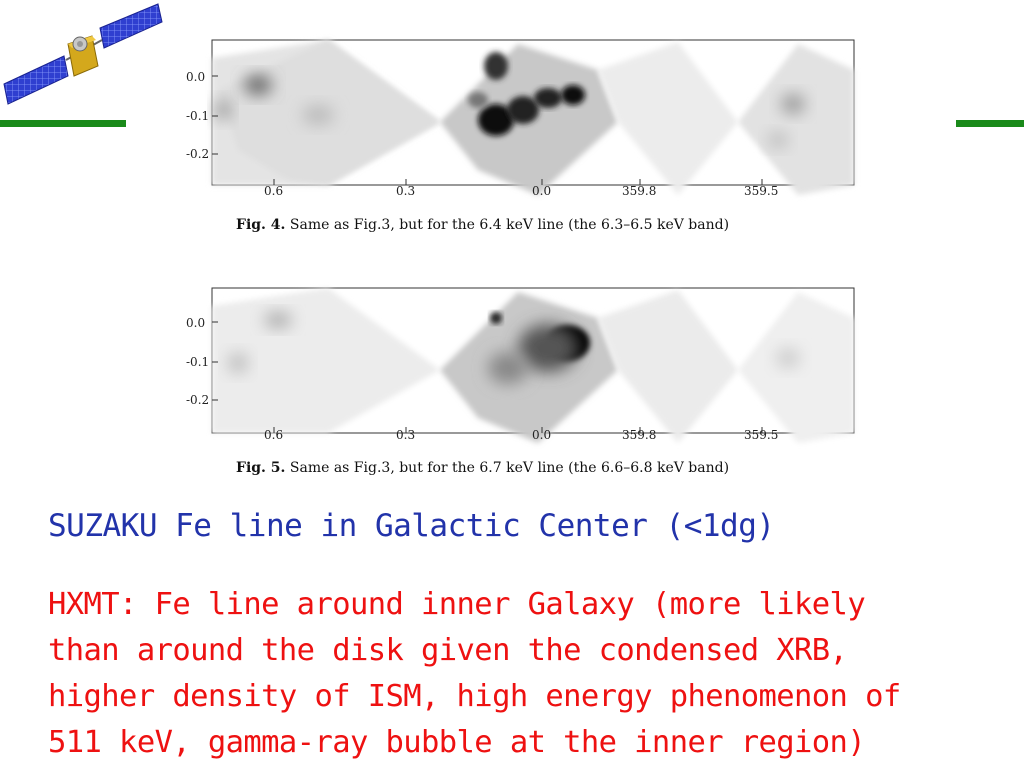 This screenshot has height=768, width=1024. What do you see at coordinates (990, 123) in the screenshot?
I see `decorative-bar-right` at bounding box center [990, 123].